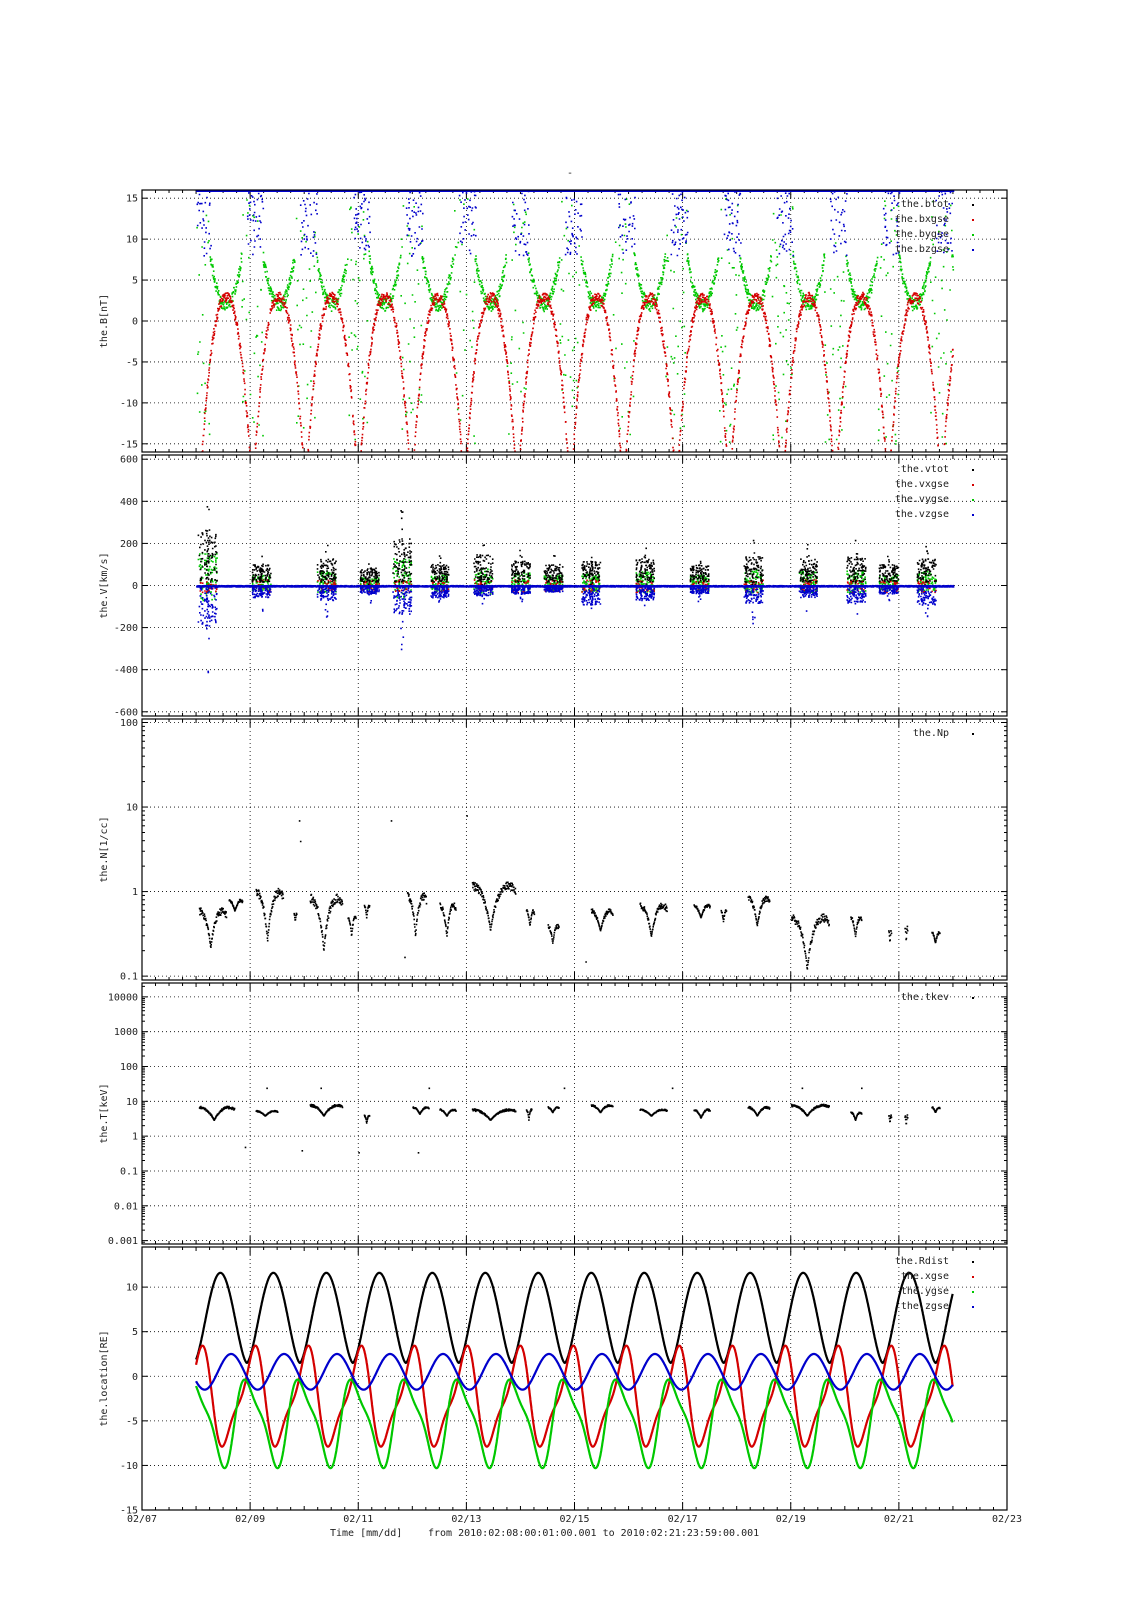 This screenshot has height=1600, width=1131. I want to click on x-axis-time-label: Time [mm/dd], so click(366, 1533).